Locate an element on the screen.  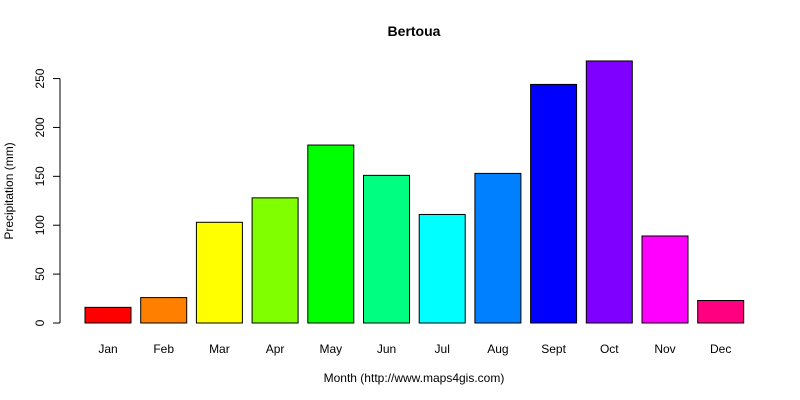
bar-nov is located at coordinates (665, 279).